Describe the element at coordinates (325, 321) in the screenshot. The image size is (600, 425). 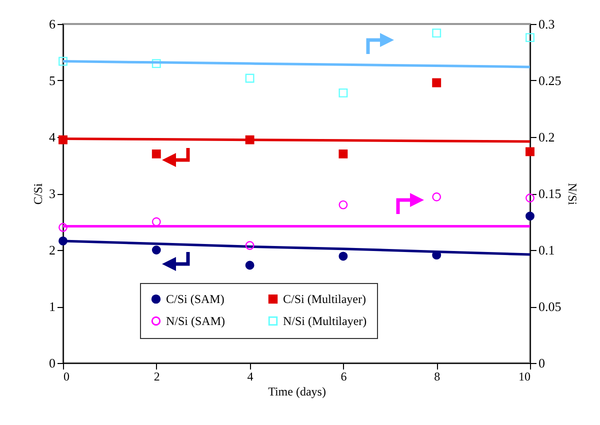
I see `legend-label: N/Si (Multilayer)` at that location.